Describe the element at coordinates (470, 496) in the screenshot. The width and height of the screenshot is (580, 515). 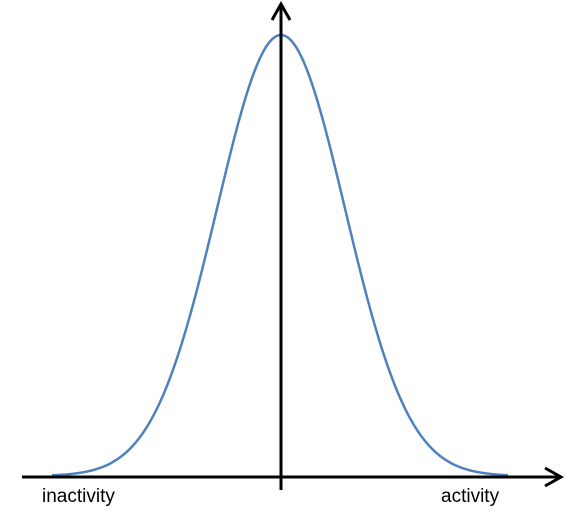
I see `right-label: activity` at that location.